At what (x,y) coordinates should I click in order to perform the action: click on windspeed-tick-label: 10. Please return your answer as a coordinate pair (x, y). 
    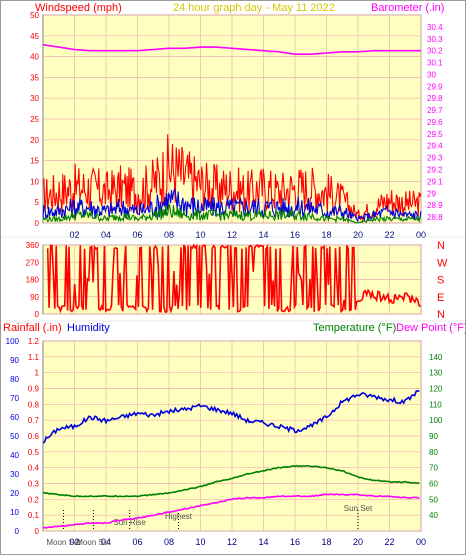
    Looking at the image, I should click on (34, 181).